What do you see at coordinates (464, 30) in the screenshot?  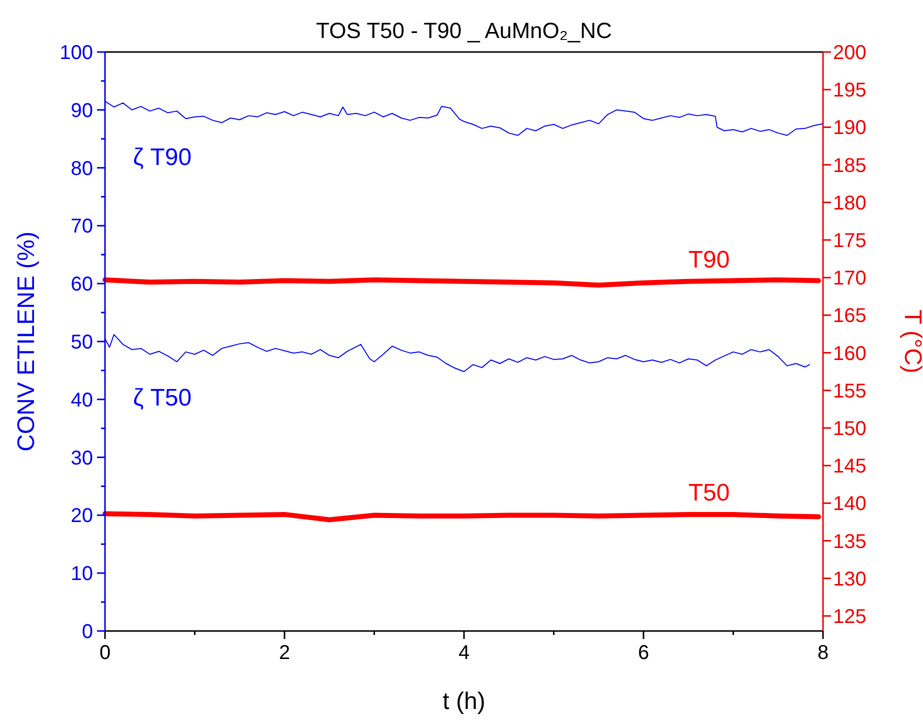 I see `chart-title: TOS T50 - T90 _ AuMnO₂_NC` at bounding box center [464, 30].